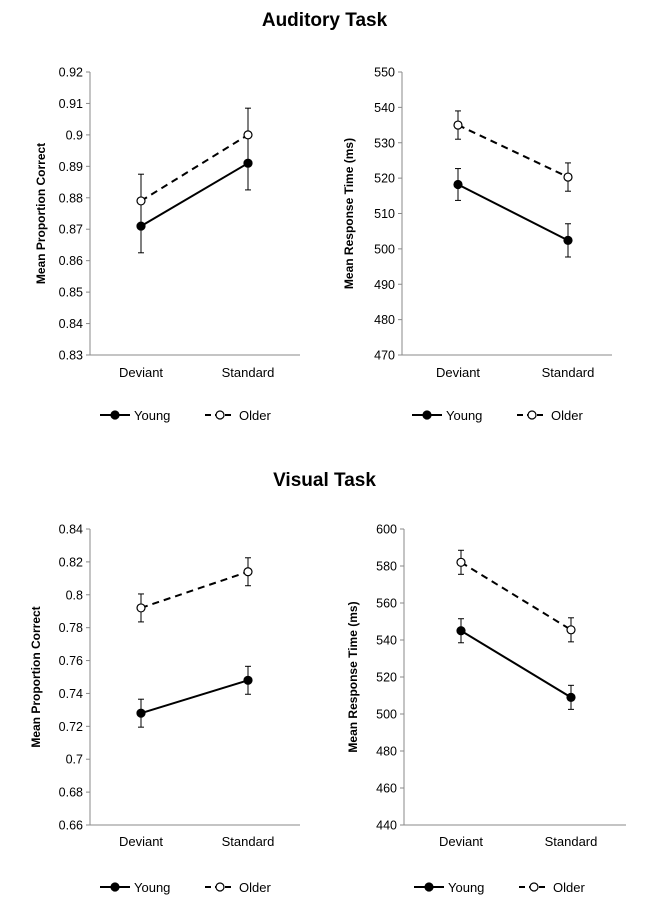 This screenshot has width=649, height=915. Describe the element at coordinates (71, 727) in the screenshot. I see `y-tick-label: 0.72` at that location.